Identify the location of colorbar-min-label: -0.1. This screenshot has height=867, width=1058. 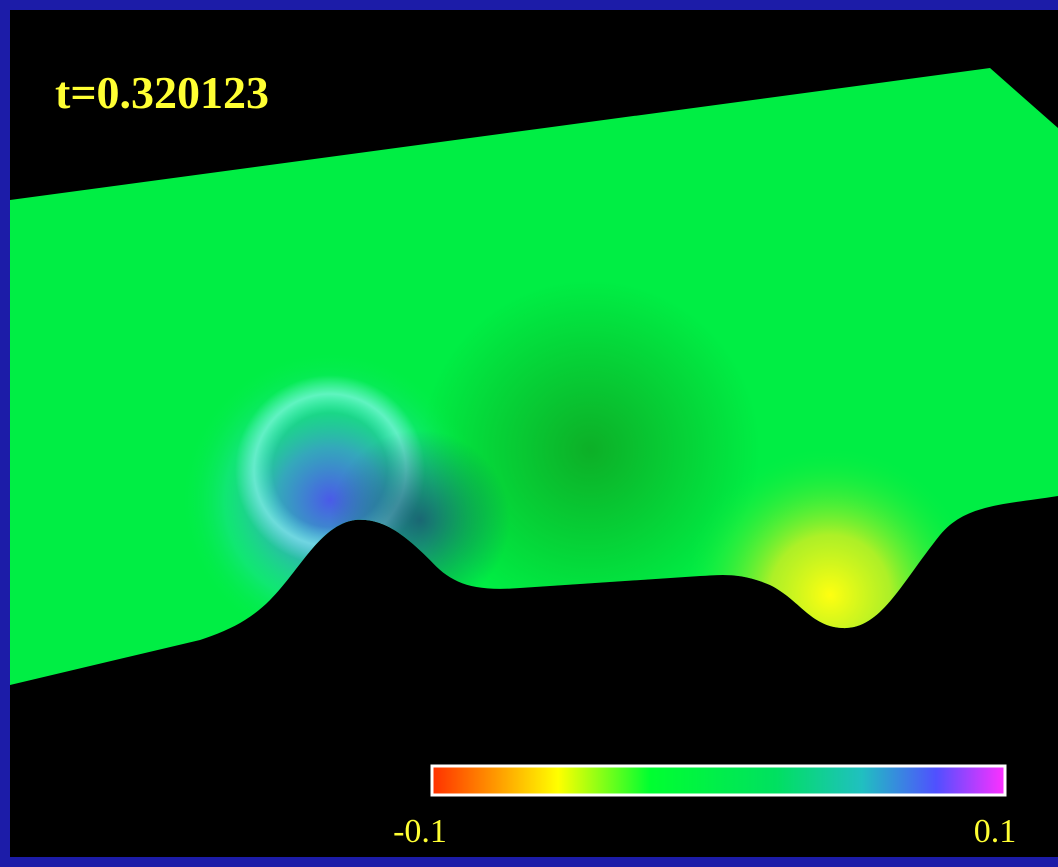
(420, 831).